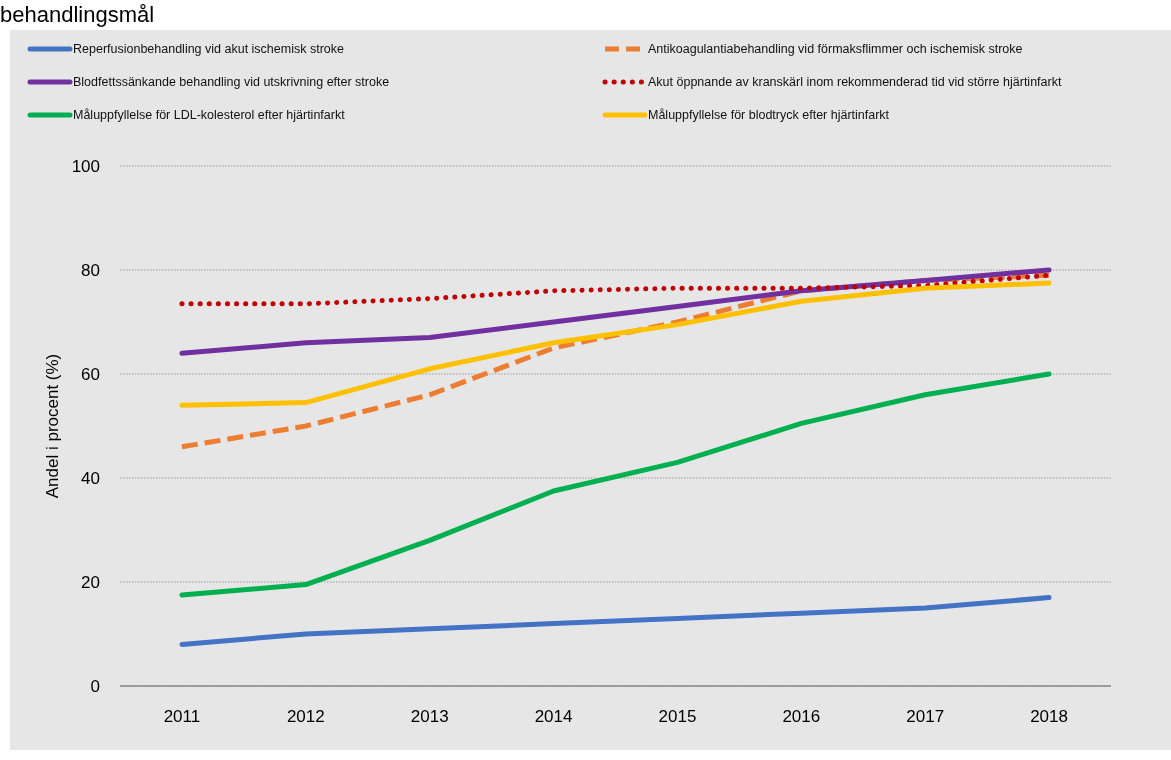 The image size is (1171, 760). What do you see at coordinates (209, 49) in the screenshot?
I see `legend-label: Reperfusionbehandling vid akut ischemisk stroke` at bounding box center [209, 49].